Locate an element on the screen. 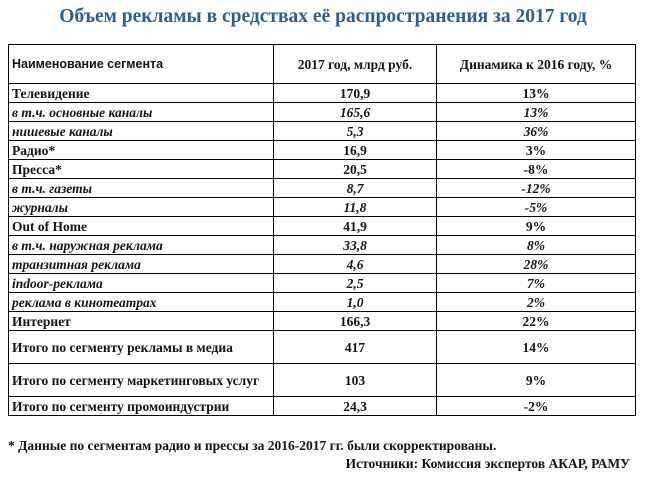 The image size is (646, 478). segment-name: нишевые каналы is located at coordinates (141, 131).